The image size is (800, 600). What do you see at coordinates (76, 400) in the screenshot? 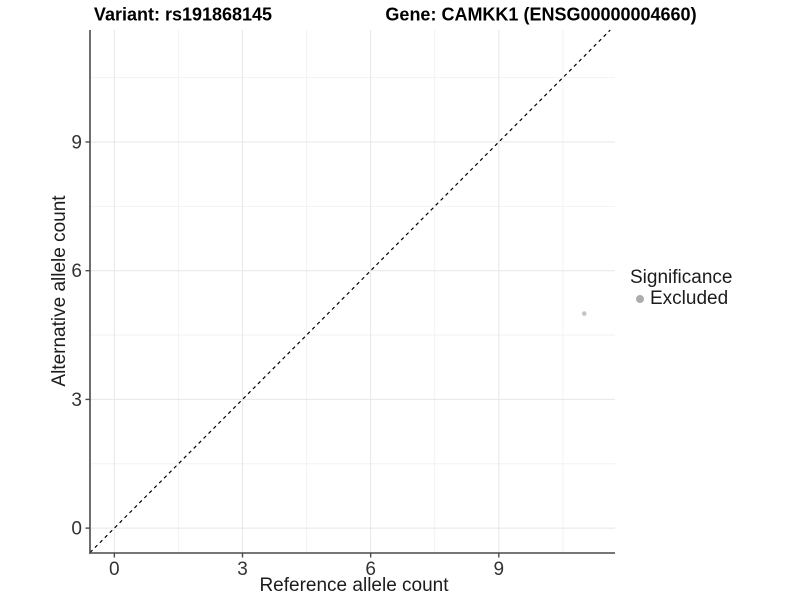
I see `y-tick-label: 3` at bounding box center [76, 400].